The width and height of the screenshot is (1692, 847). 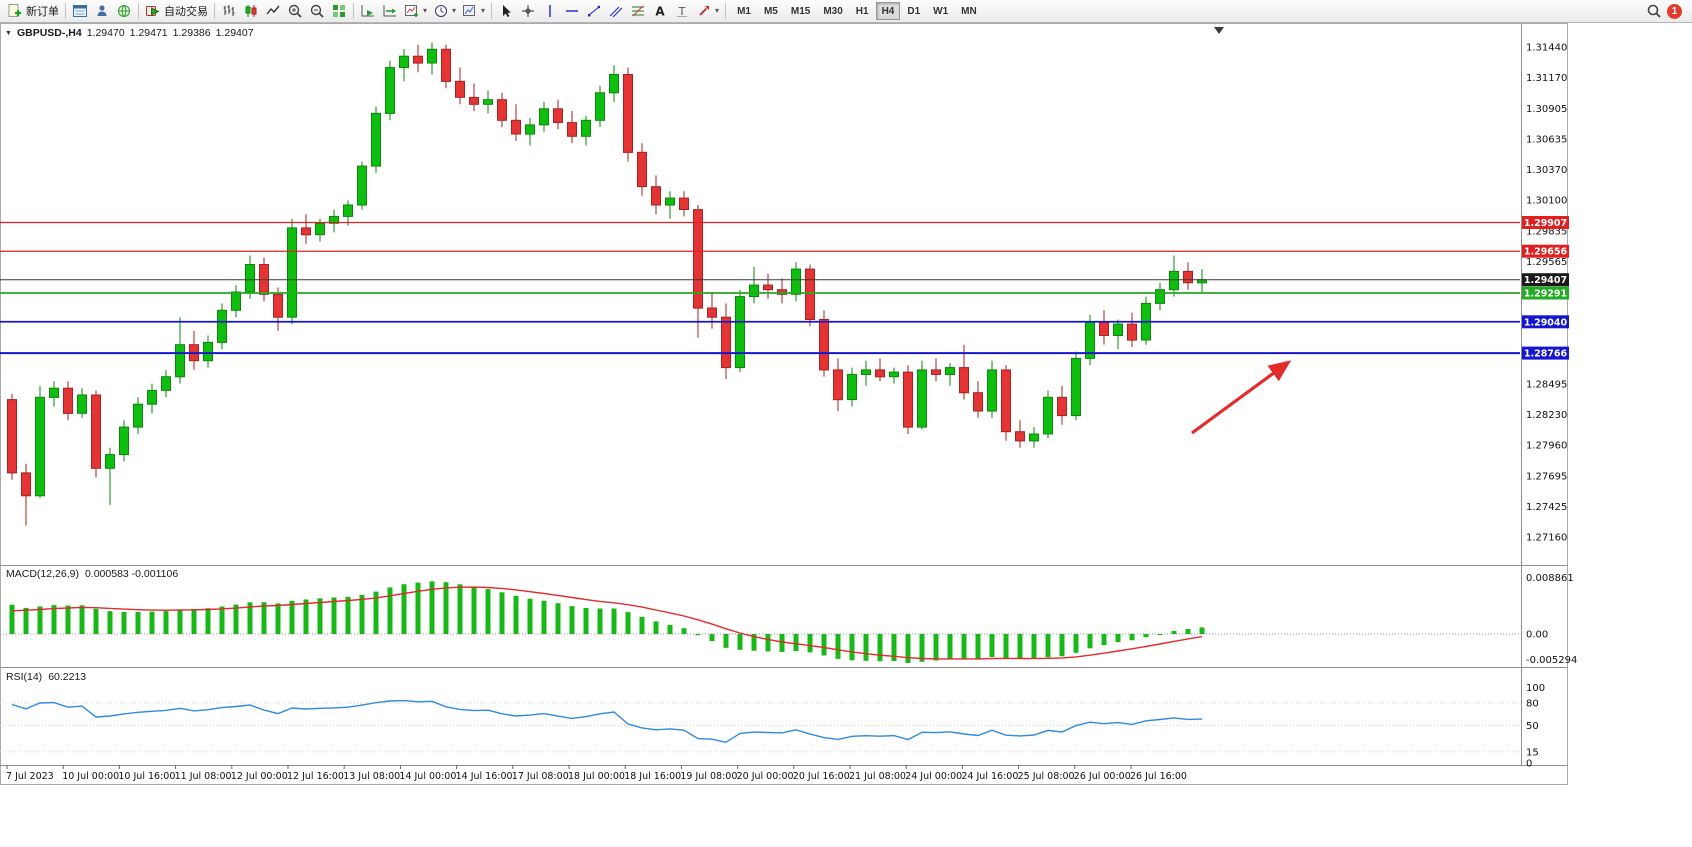 What do you see at coordinates (1532, 726) in the screenshot?
I see `rsi-axis-label: 50` at bounding box center [1532, 726].